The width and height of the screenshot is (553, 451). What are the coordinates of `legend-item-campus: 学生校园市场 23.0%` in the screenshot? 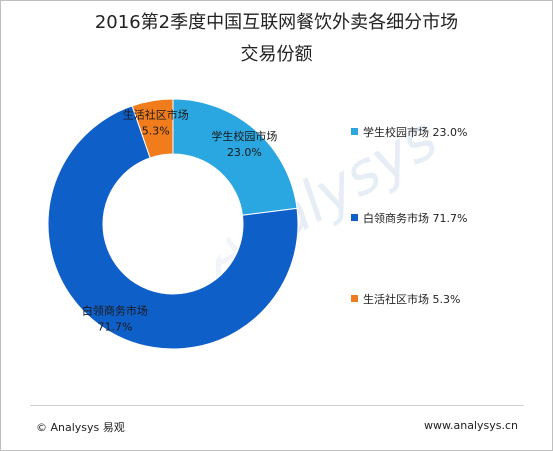 It's located at (451, 132).